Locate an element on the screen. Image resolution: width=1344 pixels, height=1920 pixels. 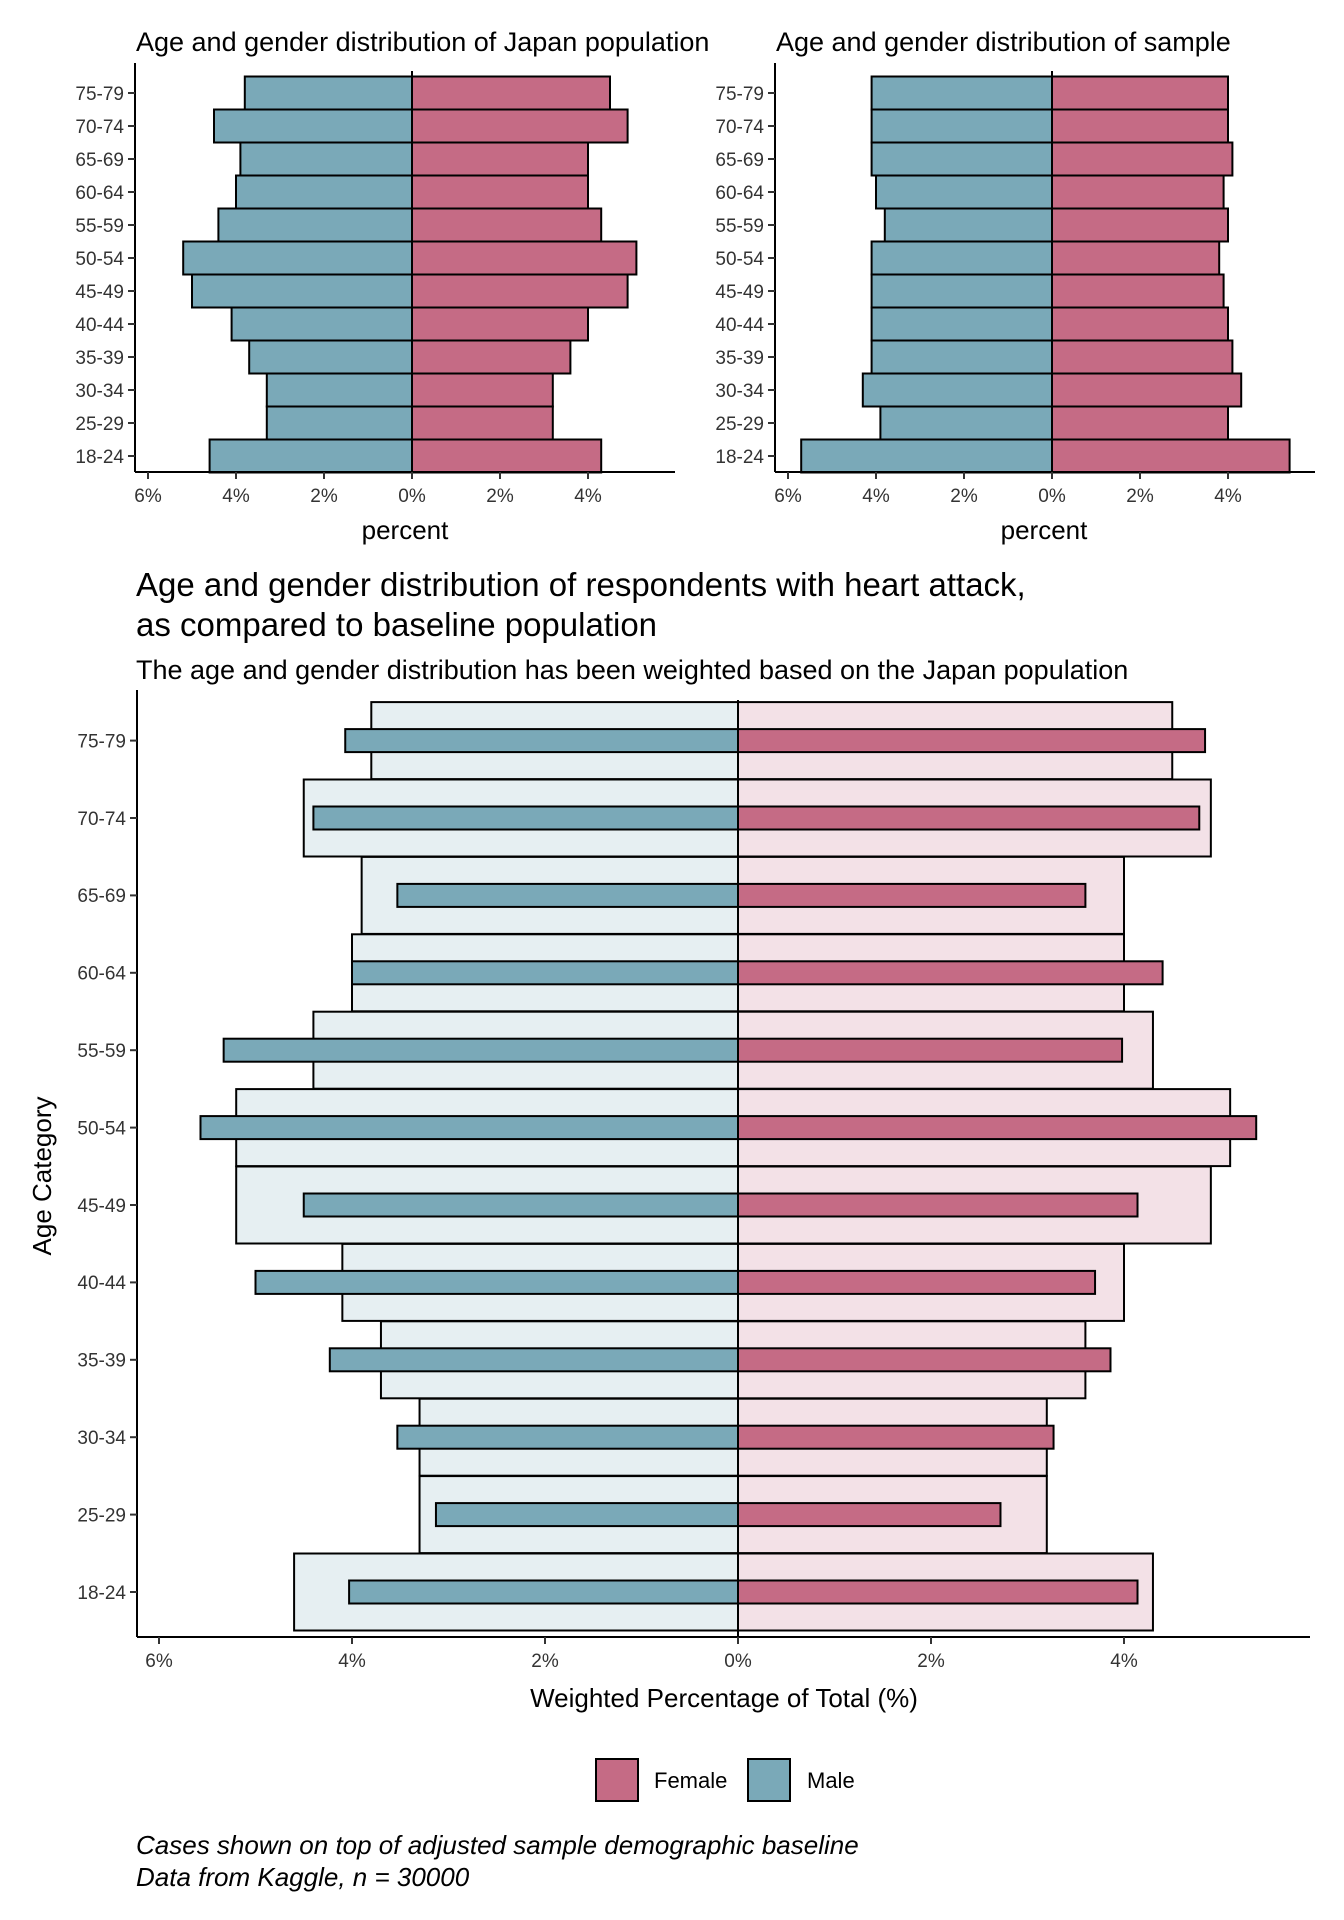
legend-male-label: Male is located at coordinates (831, 1780).